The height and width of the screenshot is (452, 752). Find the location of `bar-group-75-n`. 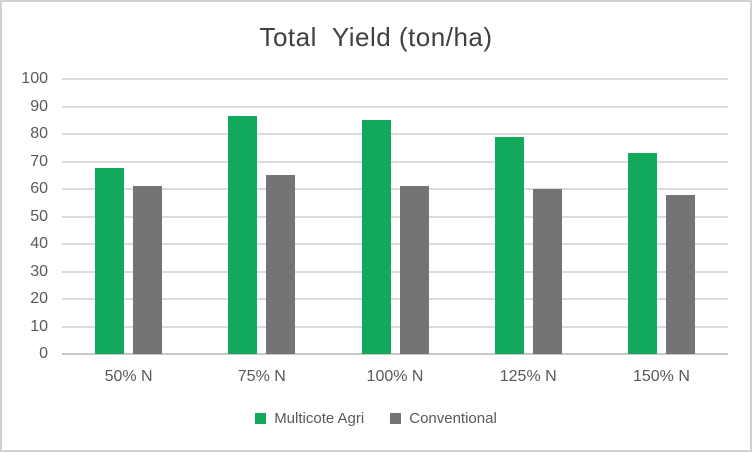

bar-group-75-n is located at coordinates (261, 216).